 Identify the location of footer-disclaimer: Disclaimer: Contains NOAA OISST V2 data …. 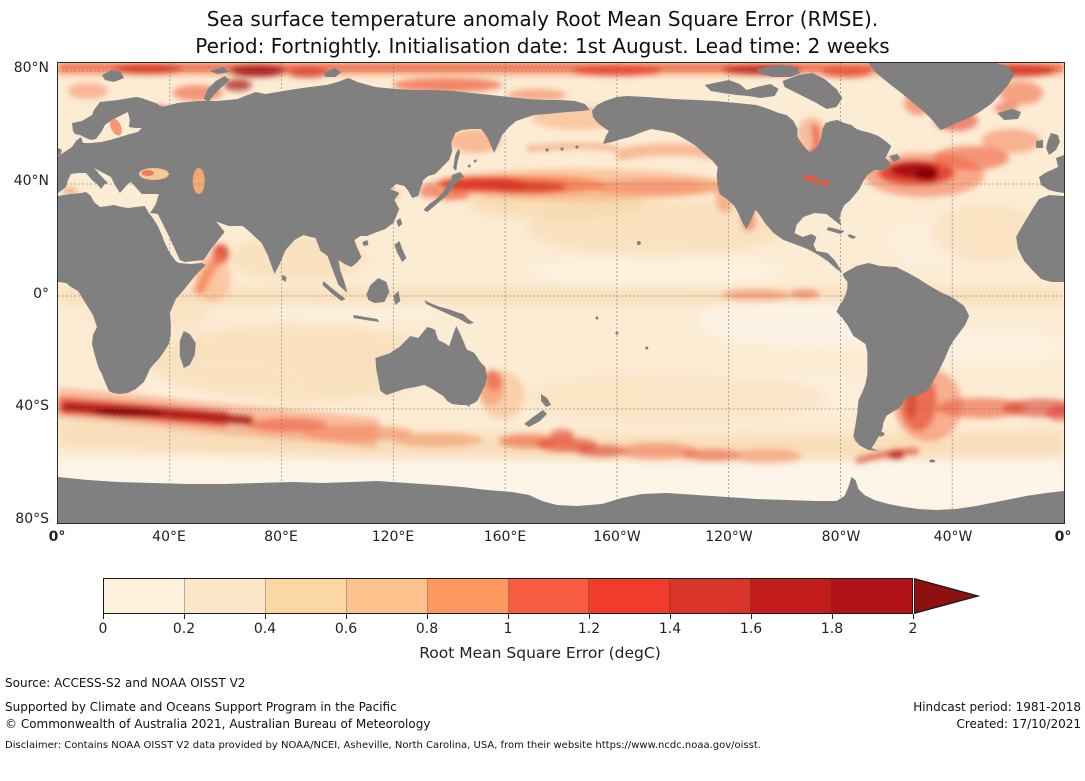
(383, 745).